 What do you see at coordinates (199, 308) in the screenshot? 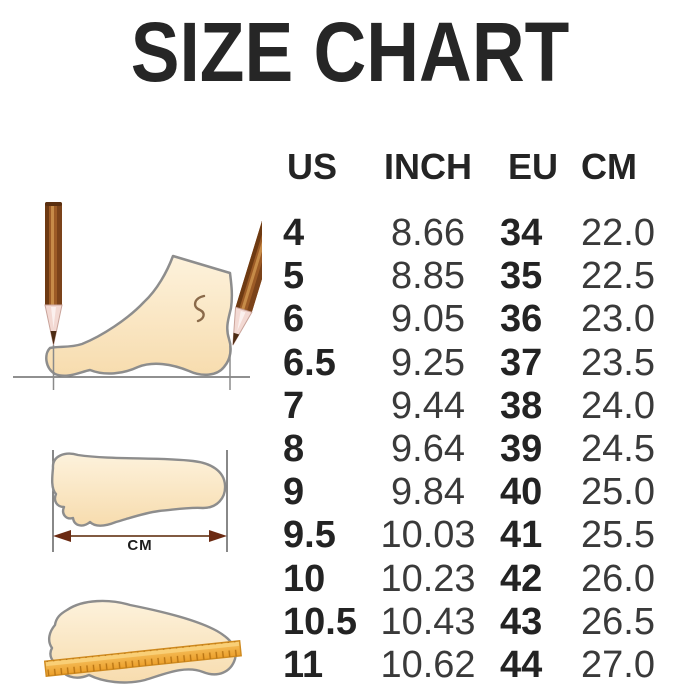
I see `ankle-mark` at bounding box center [199, 308].